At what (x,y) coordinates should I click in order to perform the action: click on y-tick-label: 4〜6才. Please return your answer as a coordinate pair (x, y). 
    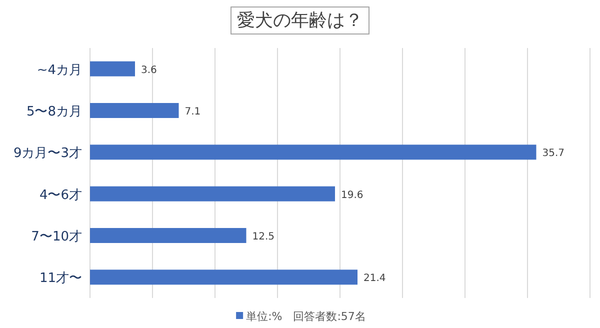
    Looking at the image, I should click on (60, 195).